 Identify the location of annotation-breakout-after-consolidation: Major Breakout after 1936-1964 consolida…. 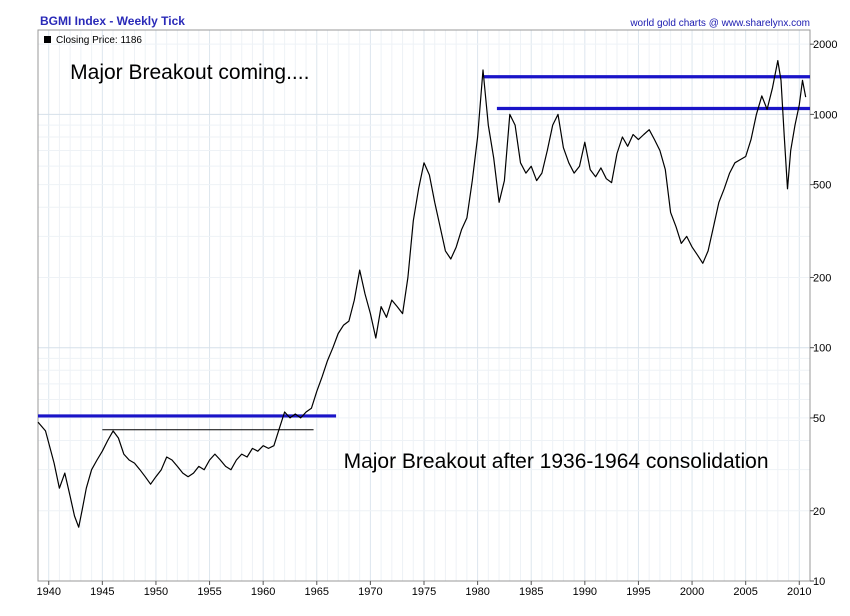
(556, 461).